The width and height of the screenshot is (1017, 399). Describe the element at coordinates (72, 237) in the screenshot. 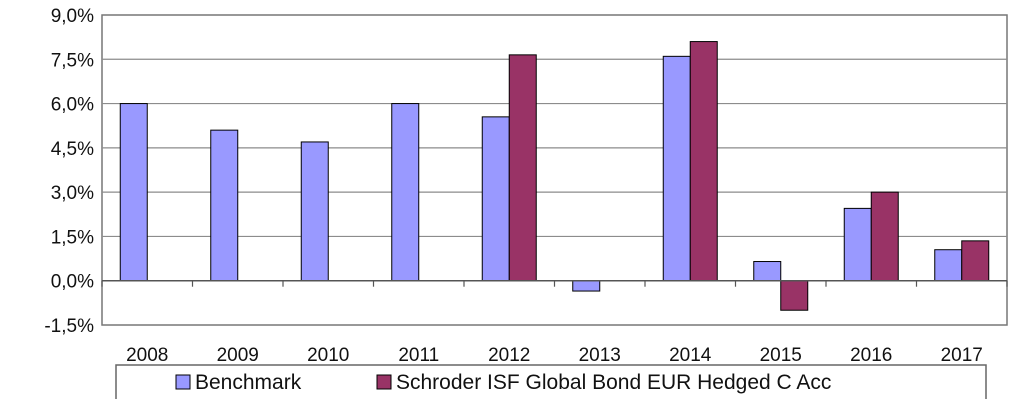

I see `y-tick-label: 1,5%` at that location.